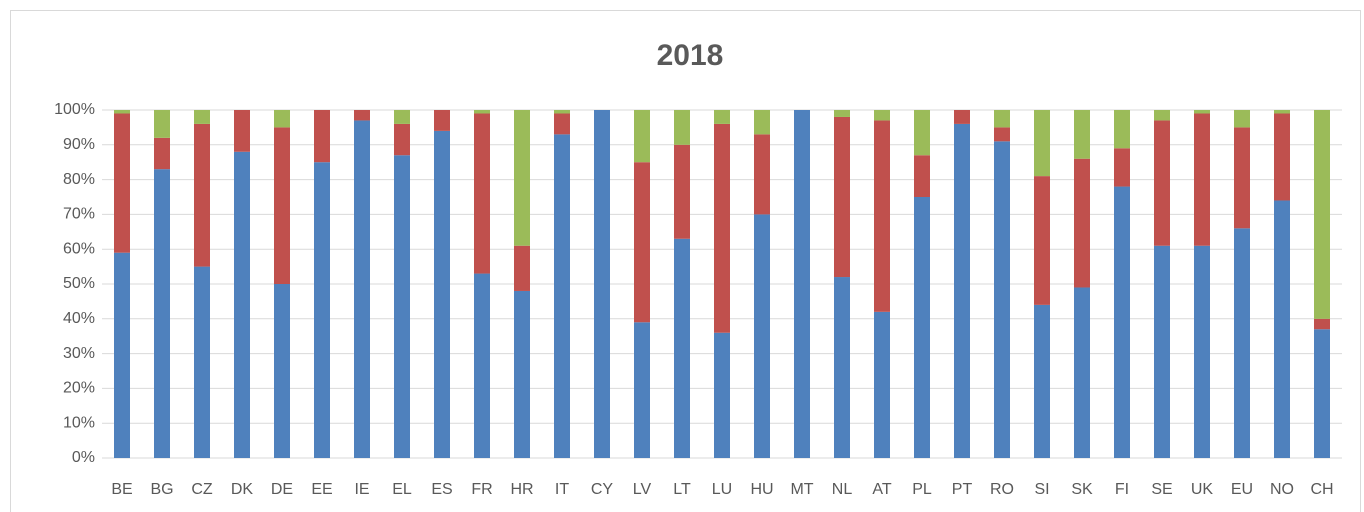 This screenshot has width=1364, height=512. I want to click on x-tick-label: LT, so click(682, 489).